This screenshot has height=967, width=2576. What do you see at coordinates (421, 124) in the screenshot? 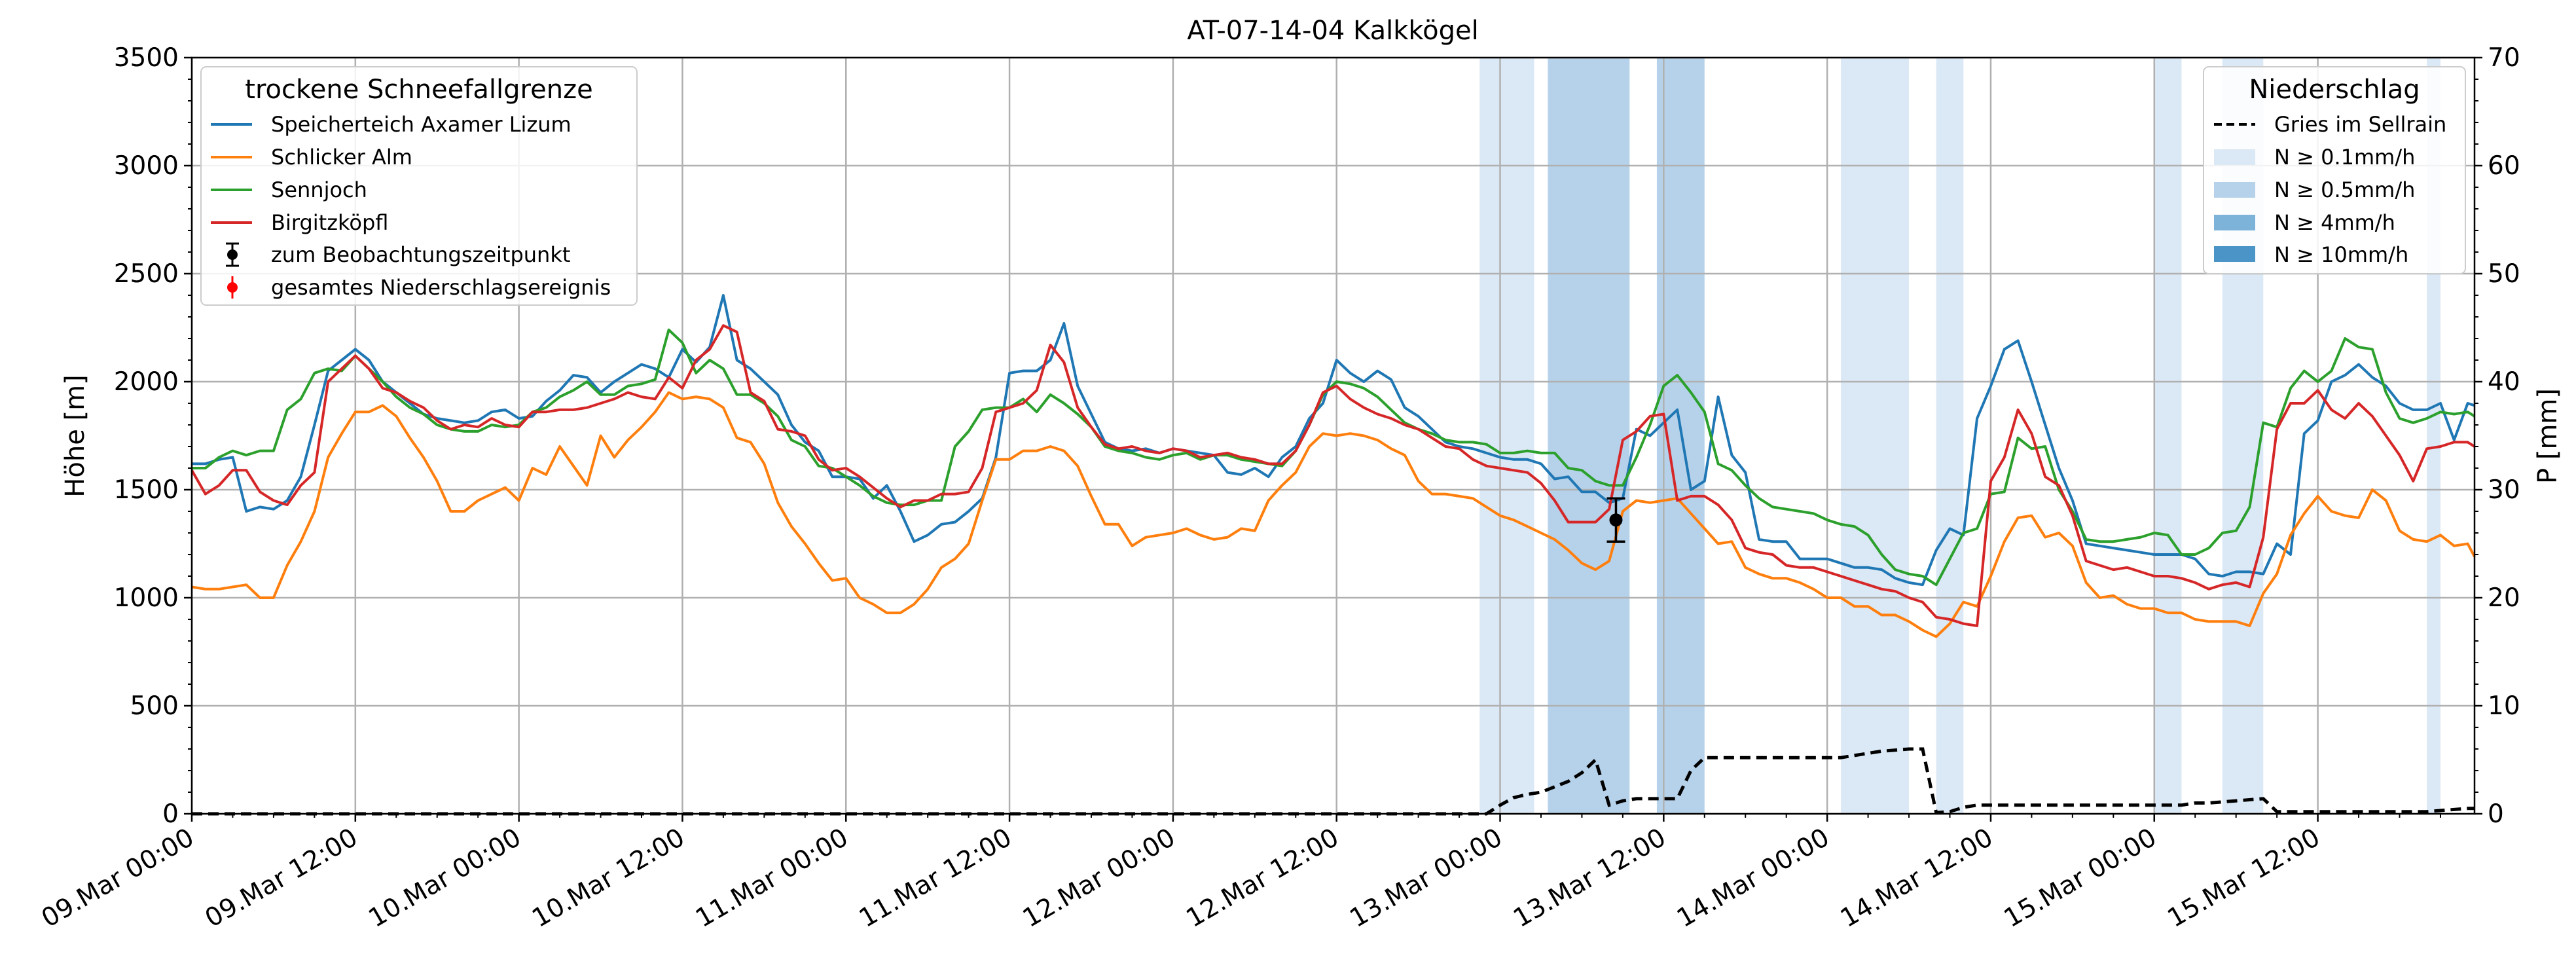
I see `legend-entry-speicherteich: Speicherteich Axamer Lizum` at bounding box center [421, 124].